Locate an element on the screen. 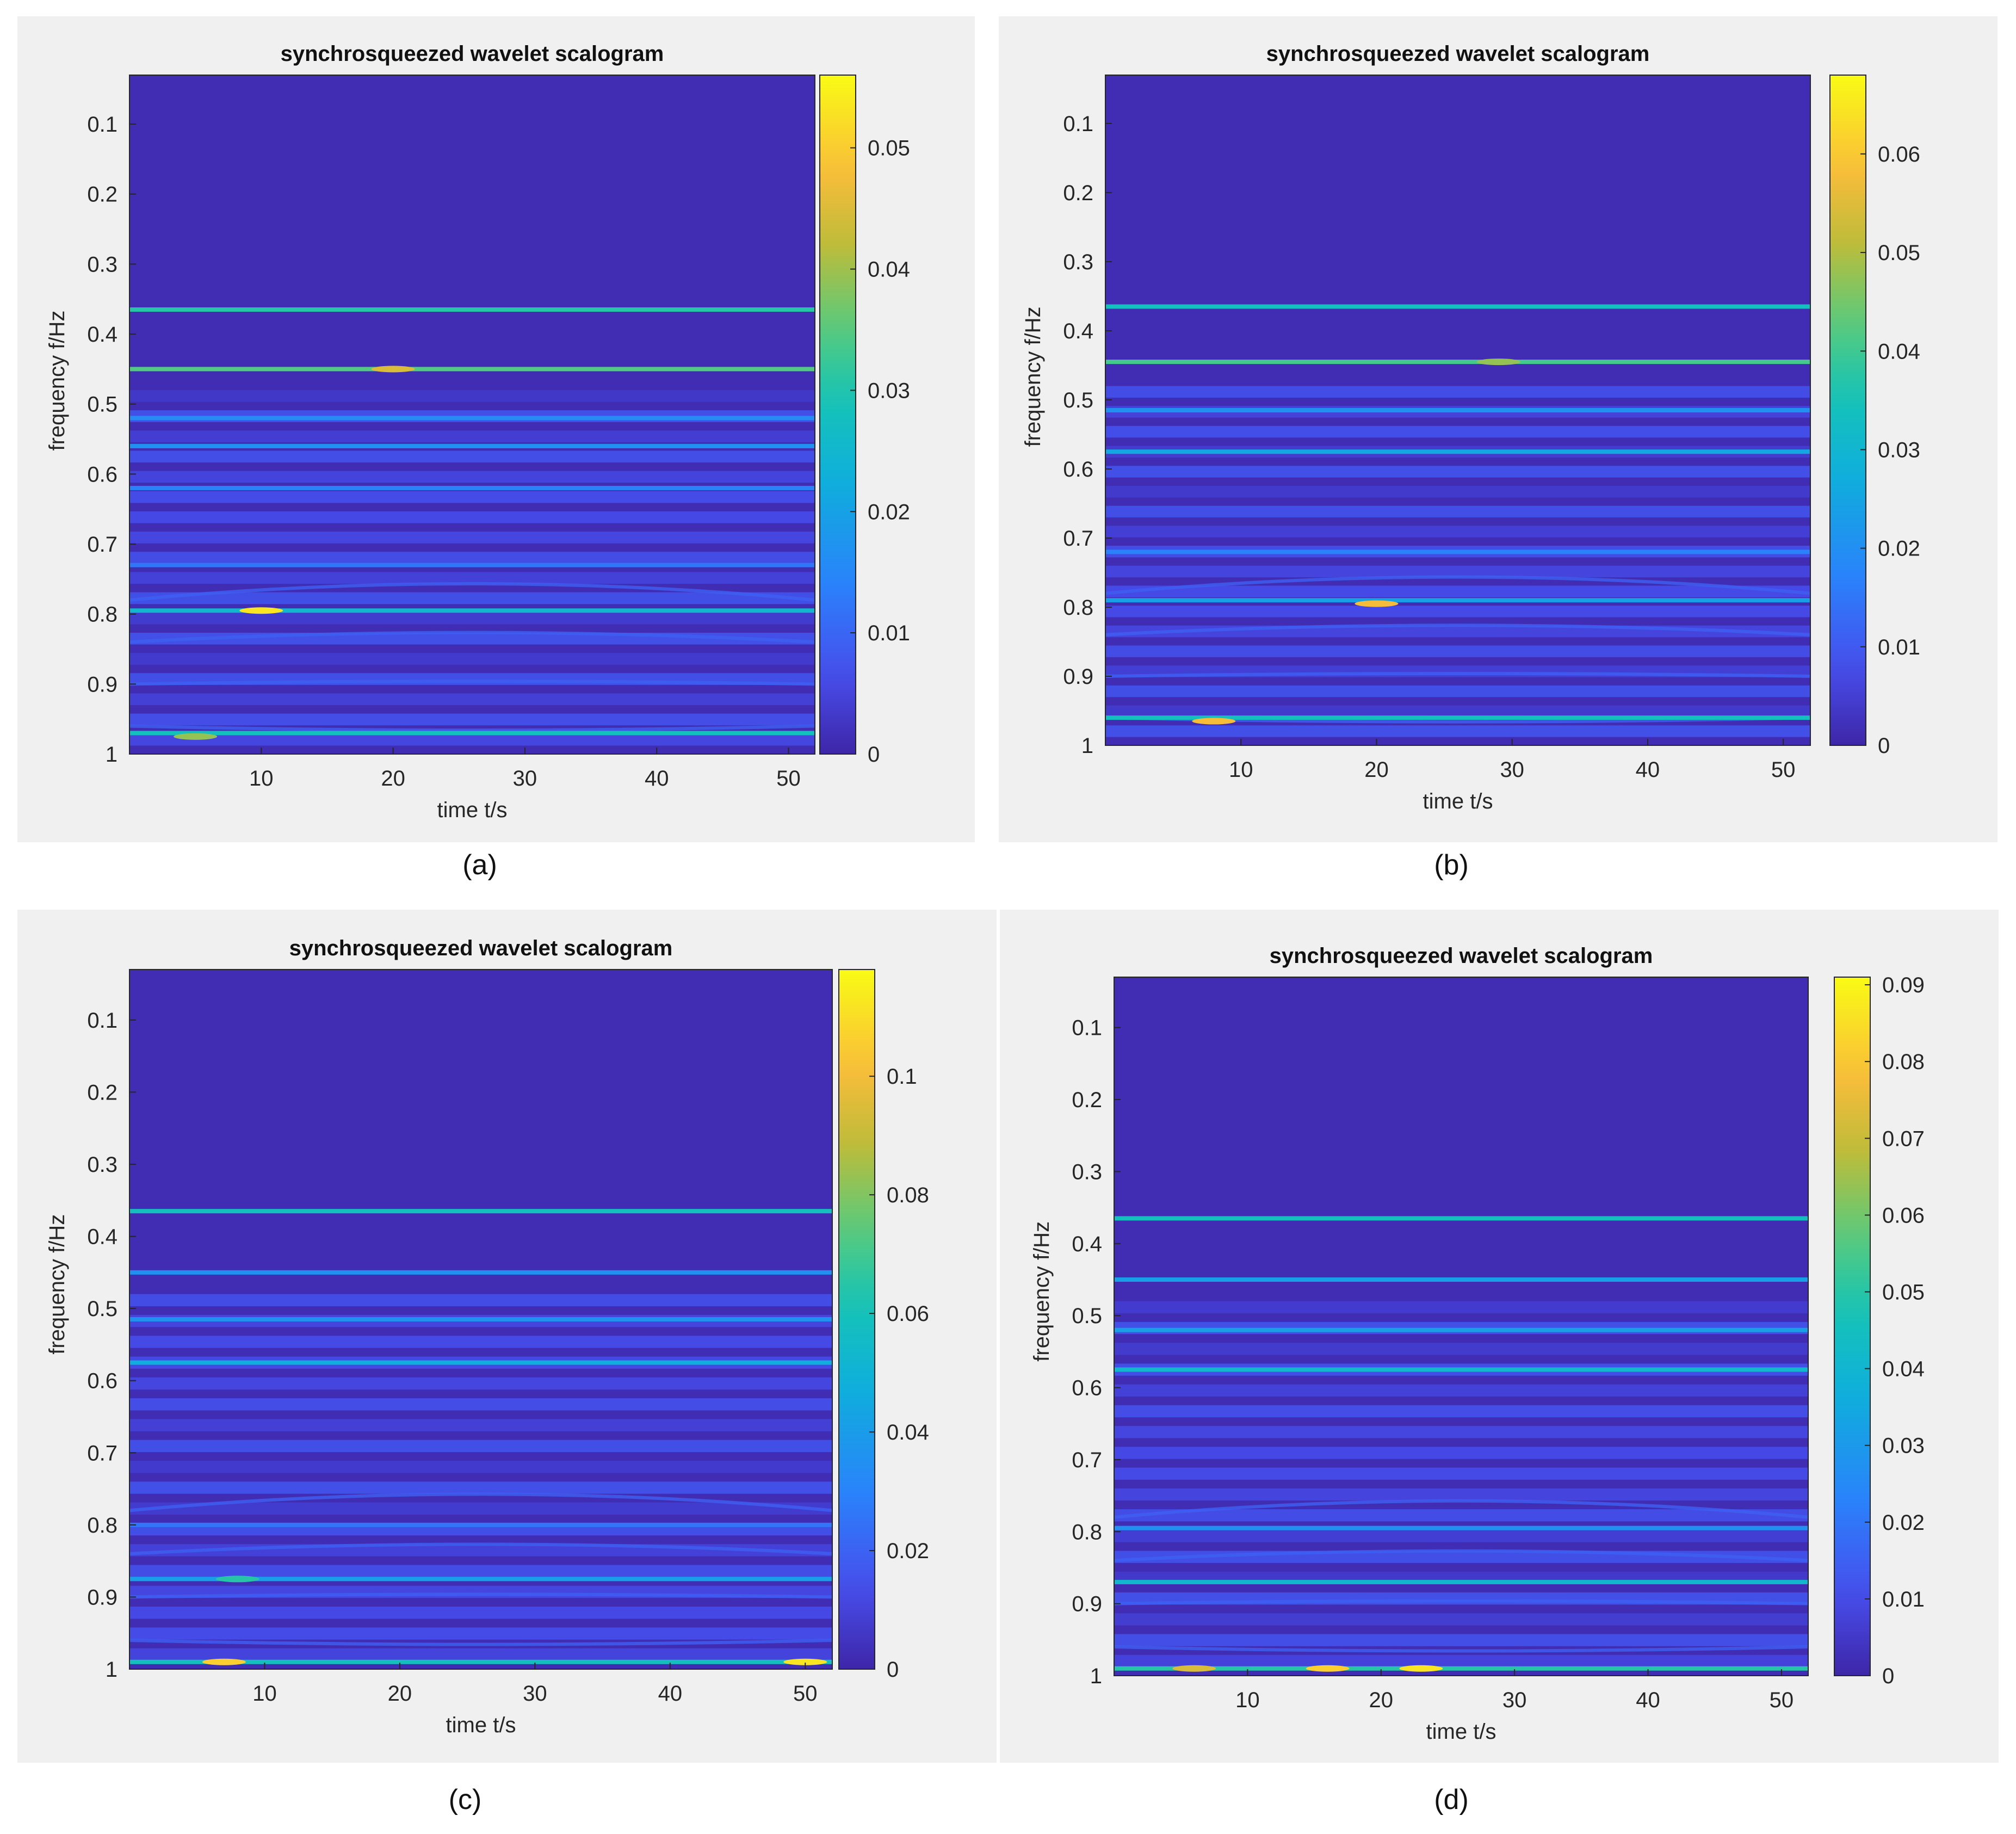 This screenshot has height=1834, width=2016. x-tick-label: 30 is located at coordinates (525, 779).